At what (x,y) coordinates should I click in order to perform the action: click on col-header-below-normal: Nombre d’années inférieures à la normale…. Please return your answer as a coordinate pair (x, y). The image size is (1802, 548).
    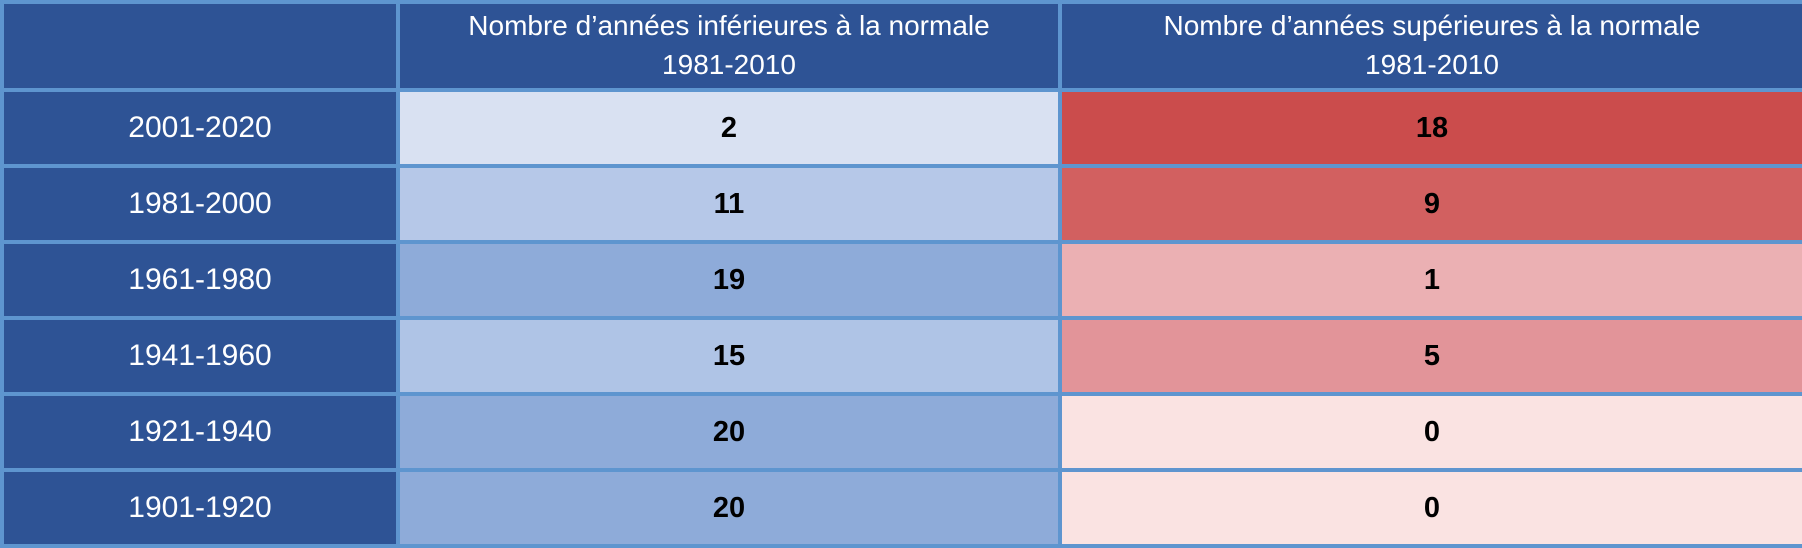
    Looking at the image, I should click on (729, 46).